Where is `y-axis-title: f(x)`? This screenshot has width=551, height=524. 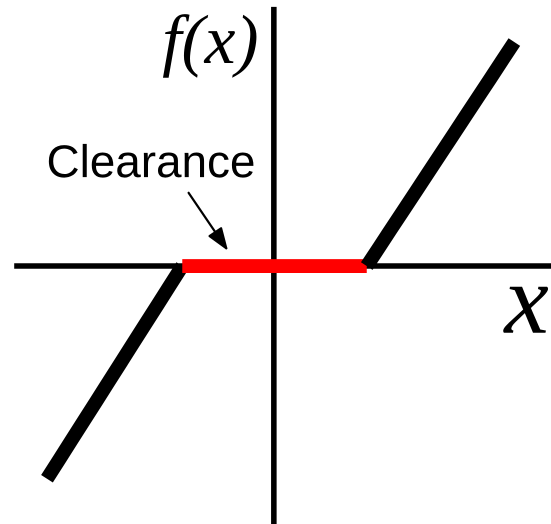
y-axis-title: f(x) is located at coordinates (209, 46).